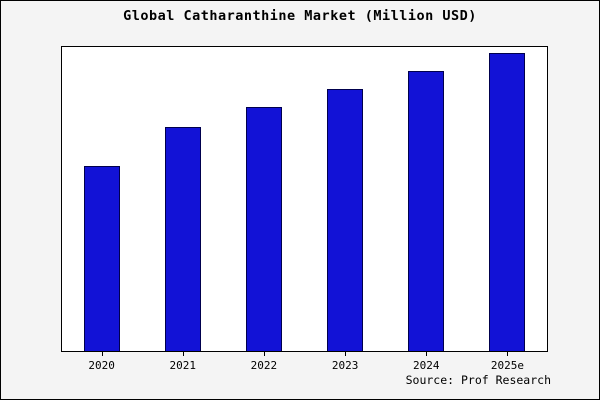 This screenshot has width=600, height=400. I want to click on bar-cell-2024, so click(425, 199).